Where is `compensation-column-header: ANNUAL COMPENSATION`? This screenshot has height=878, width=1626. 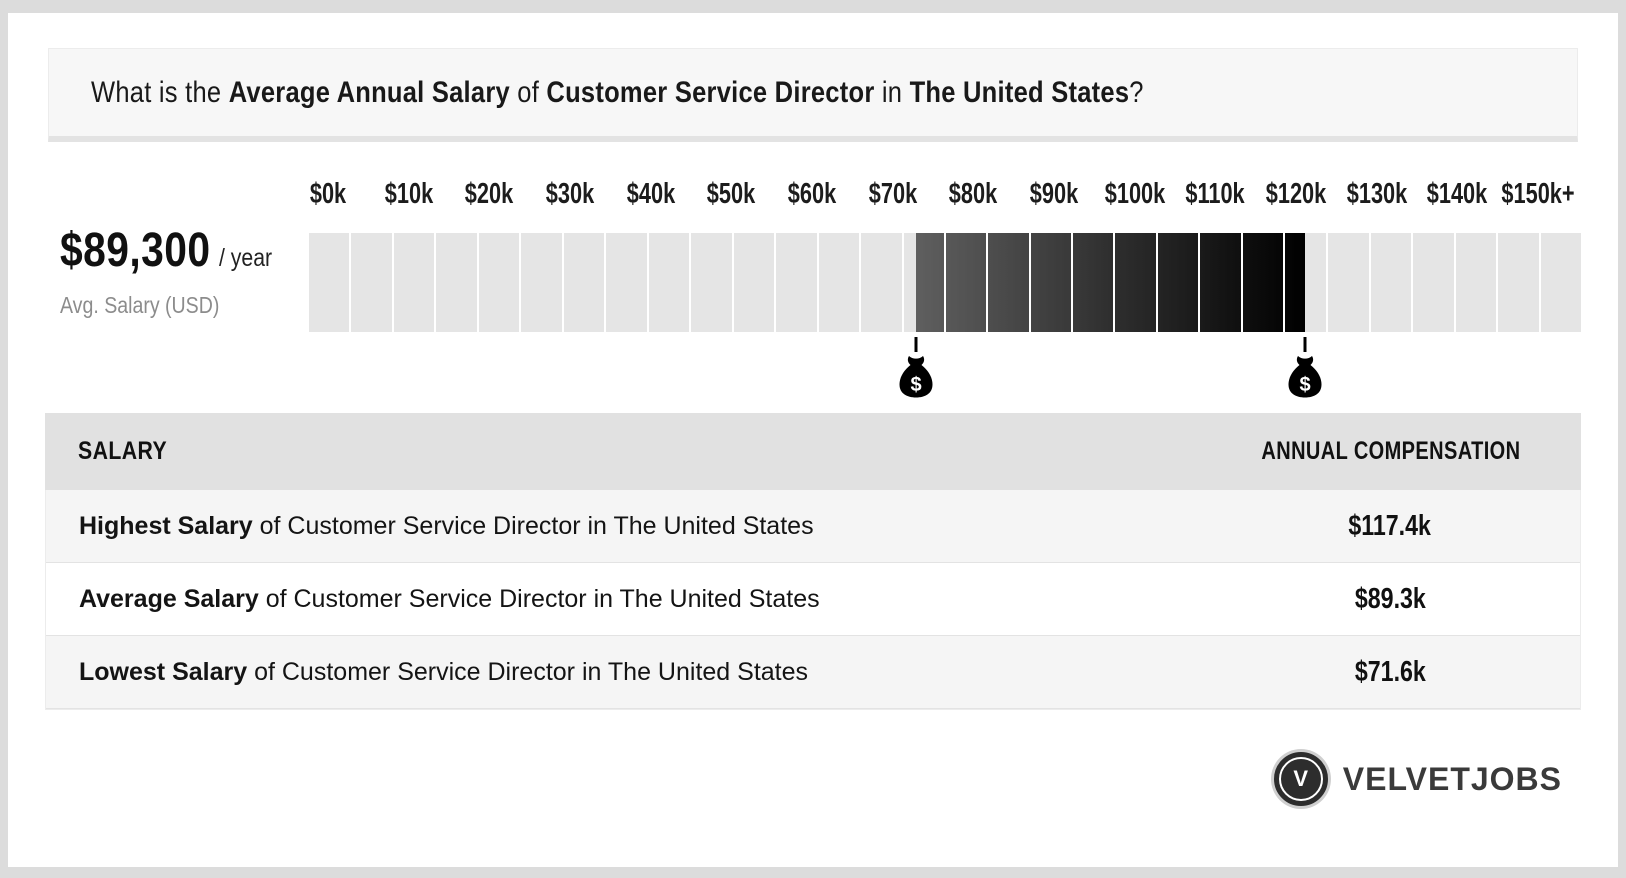 compensation-column-header: ANNUAL COMPENSATION is located at coordinates (1391, 451).